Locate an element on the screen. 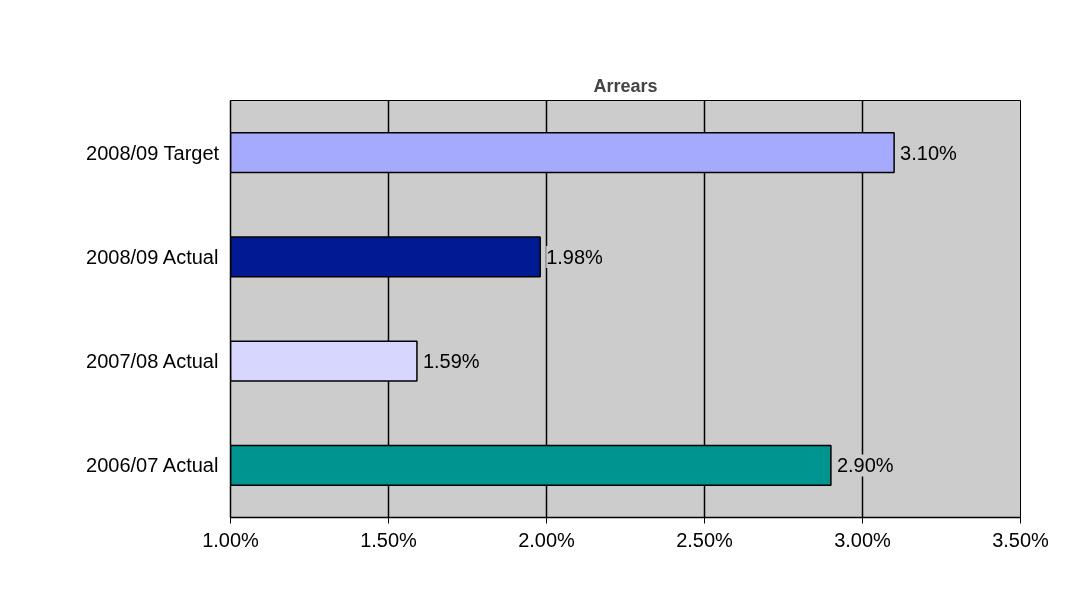 The height and width of the screenshot is (601, 1079). data-label: 1.59% is located at coordinates (451, 361).